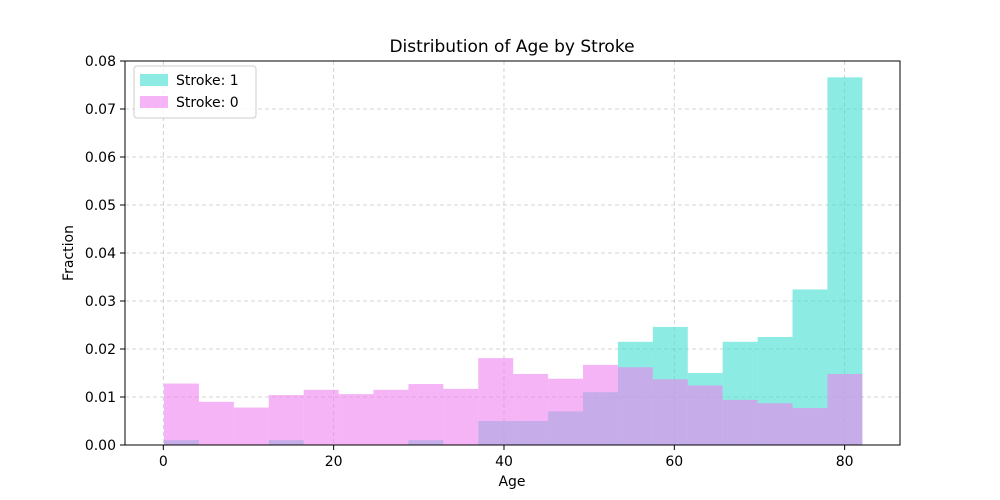  Describe the element at coordinates (100, 446) in the screenshot. I see `y-tick-label: 0.00` at that location.